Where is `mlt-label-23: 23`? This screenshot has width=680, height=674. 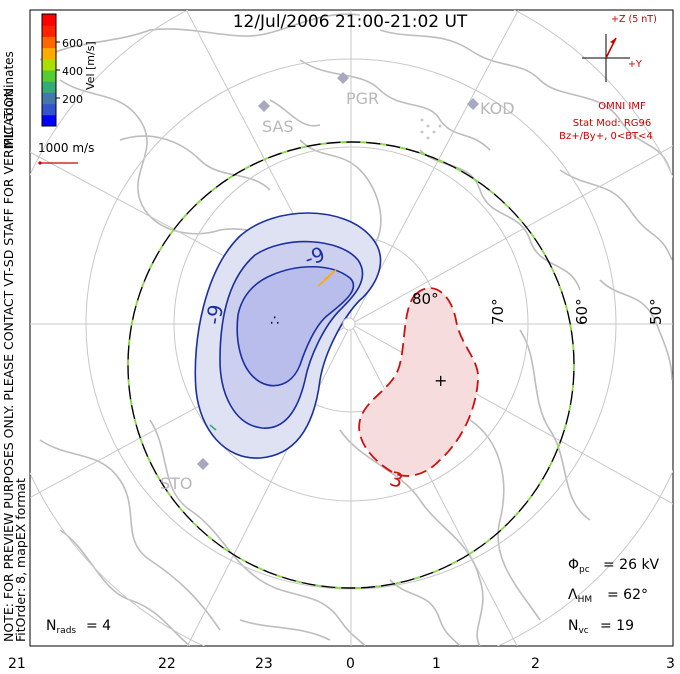
mlt-label-23: 23 is located at coordinates (264, 664).